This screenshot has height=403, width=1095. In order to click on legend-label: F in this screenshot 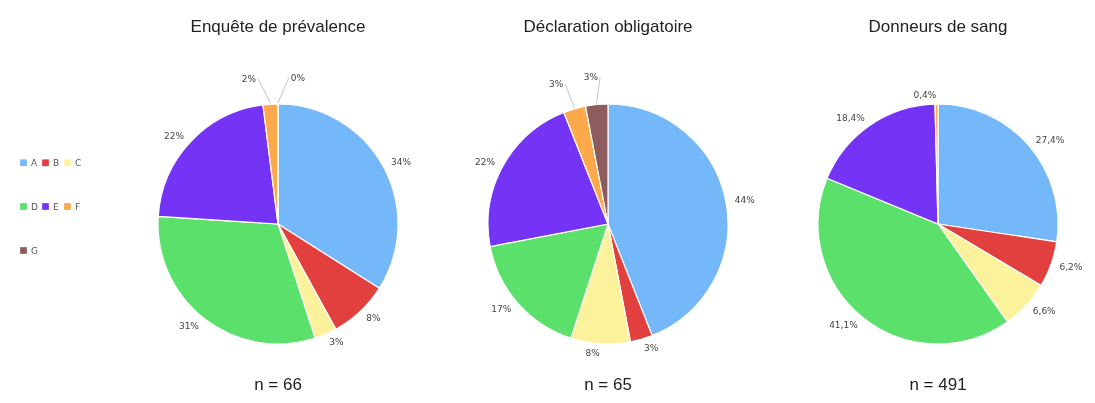, I will do `click(78, 206)`.